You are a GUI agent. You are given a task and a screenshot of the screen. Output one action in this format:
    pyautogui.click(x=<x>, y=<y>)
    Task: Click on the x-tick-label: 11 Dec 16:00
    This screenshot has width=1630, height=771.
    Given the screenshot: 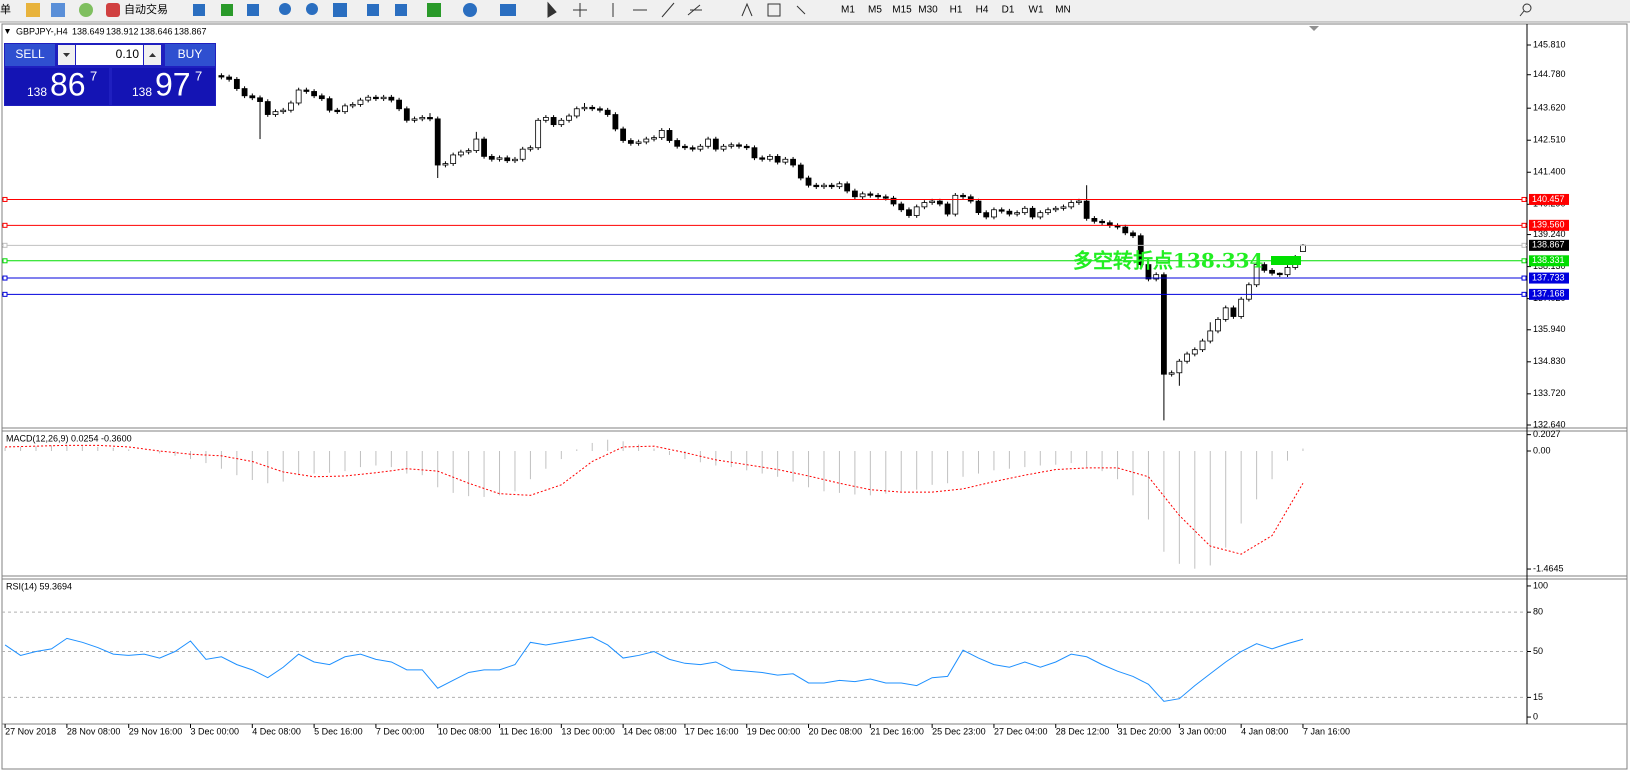 What is the action you would take?
    pyautogui.click(x=526, y=731)
    